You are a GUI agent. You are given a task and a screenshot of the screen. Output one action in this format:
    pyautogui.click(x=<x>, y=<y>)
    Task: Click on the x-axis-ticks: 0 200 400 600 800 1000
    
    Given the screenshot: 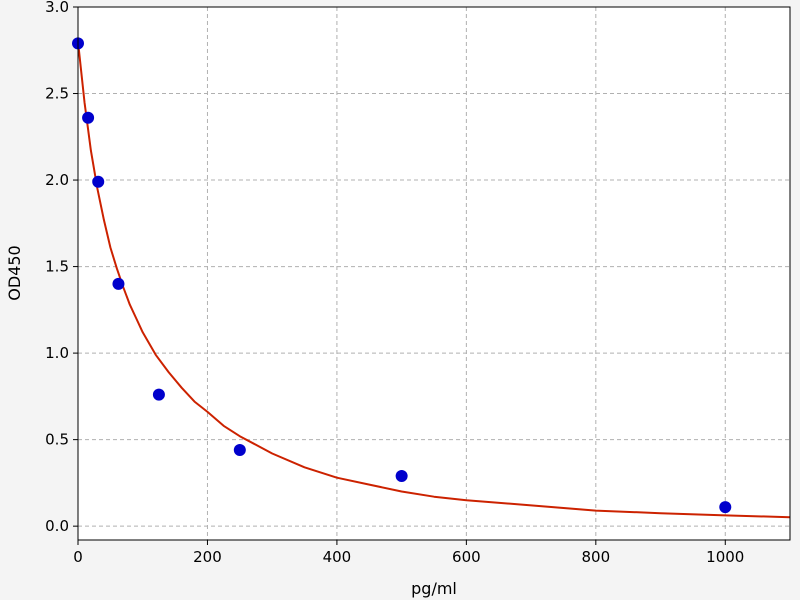 What is the action you would take?
    pyautogui.click(x=408, y=553)
    